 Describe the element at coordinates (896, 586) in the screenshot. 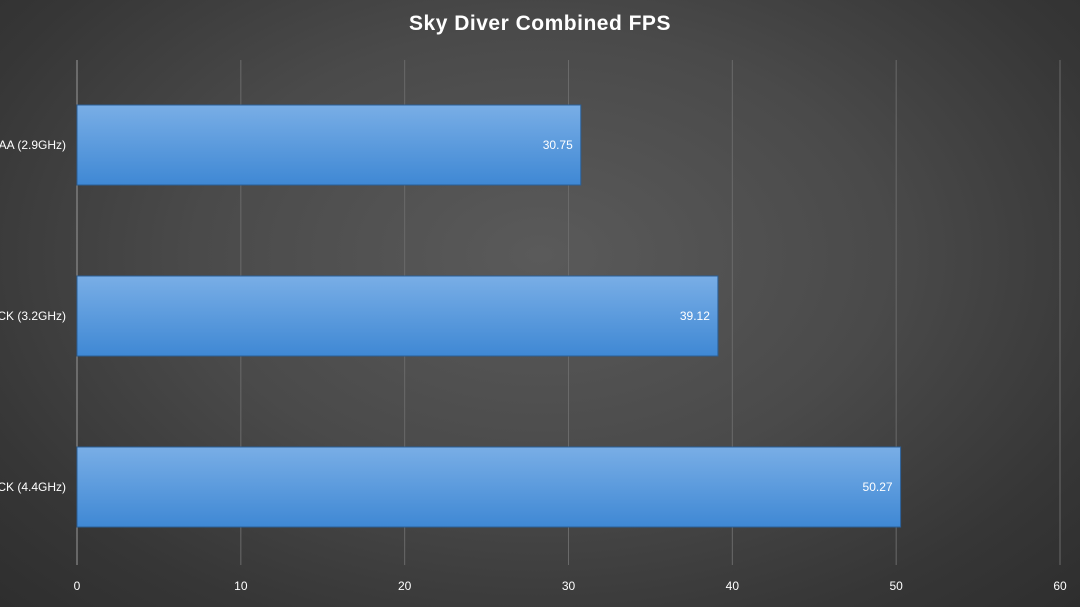

I see `x-tick-label: 50` at that location.